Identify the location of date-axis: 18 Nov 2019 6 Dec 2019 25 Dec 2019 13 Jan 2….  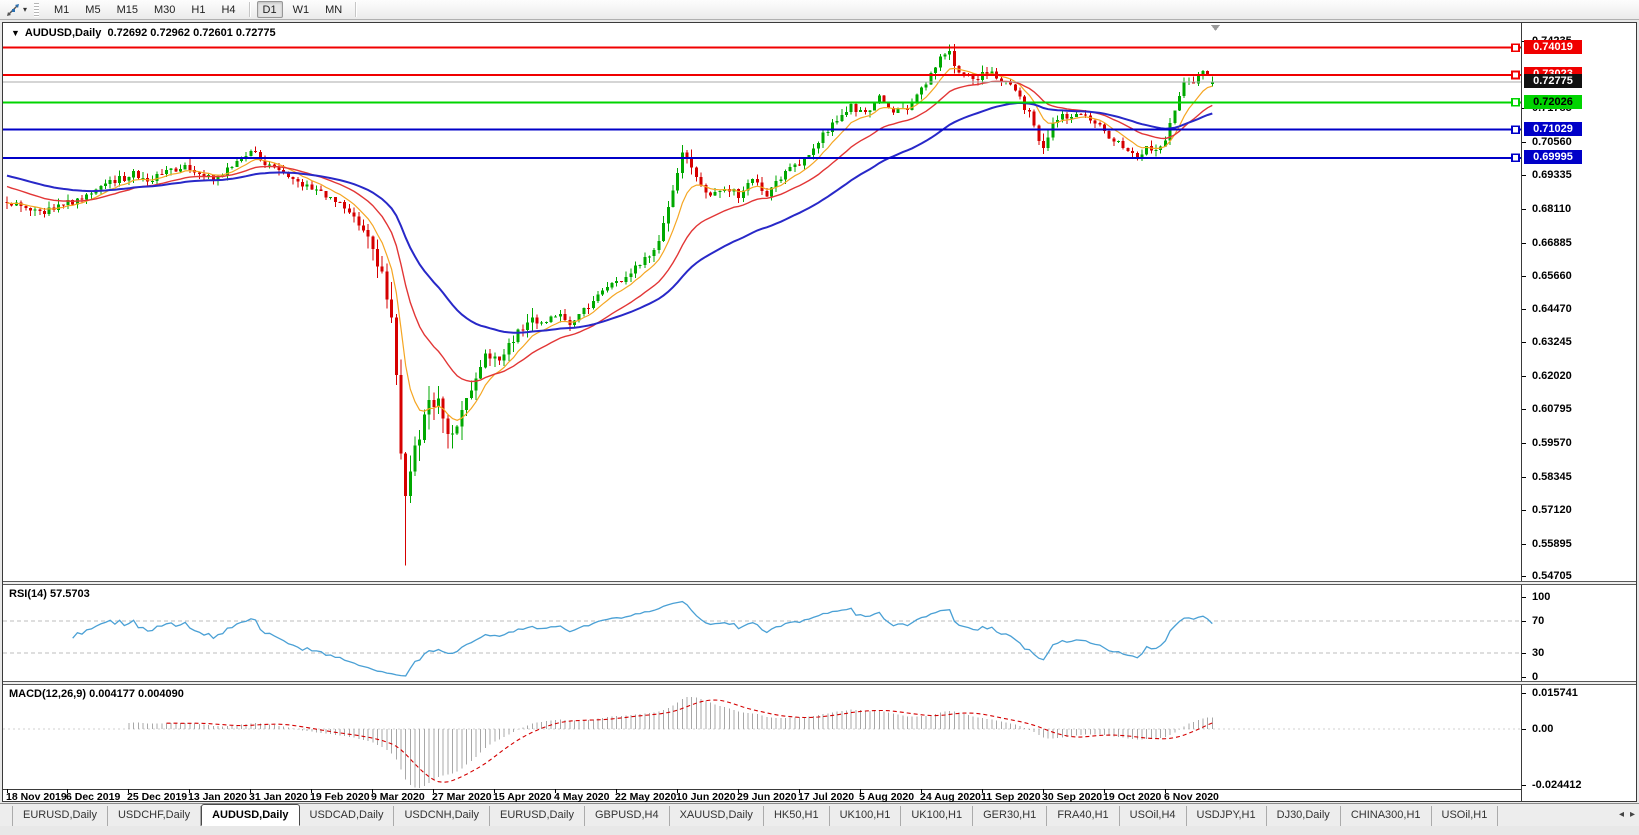
(762, 796).